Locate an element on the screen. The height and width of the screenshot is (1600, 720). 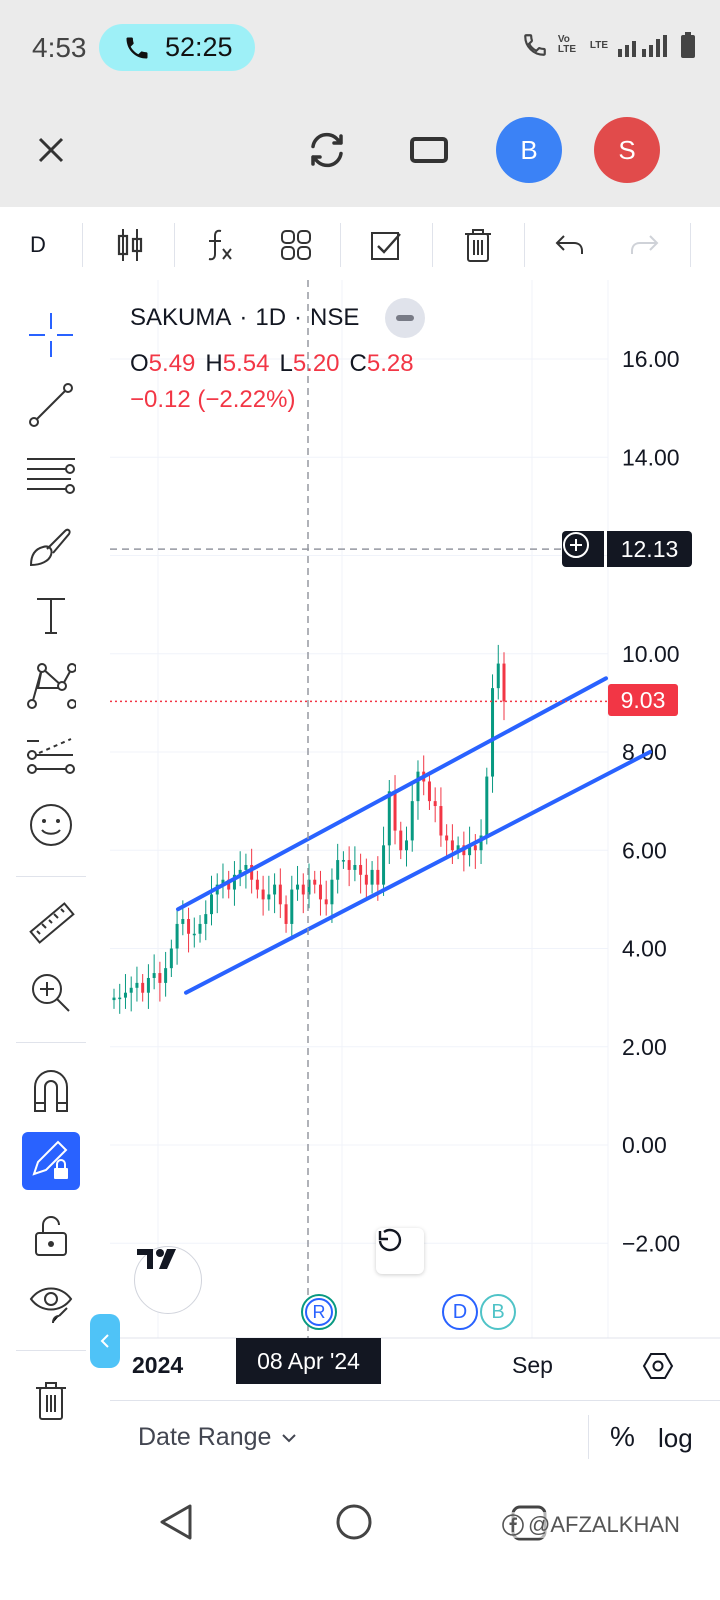
marker-d: D is located at coordinates (460, 1312).